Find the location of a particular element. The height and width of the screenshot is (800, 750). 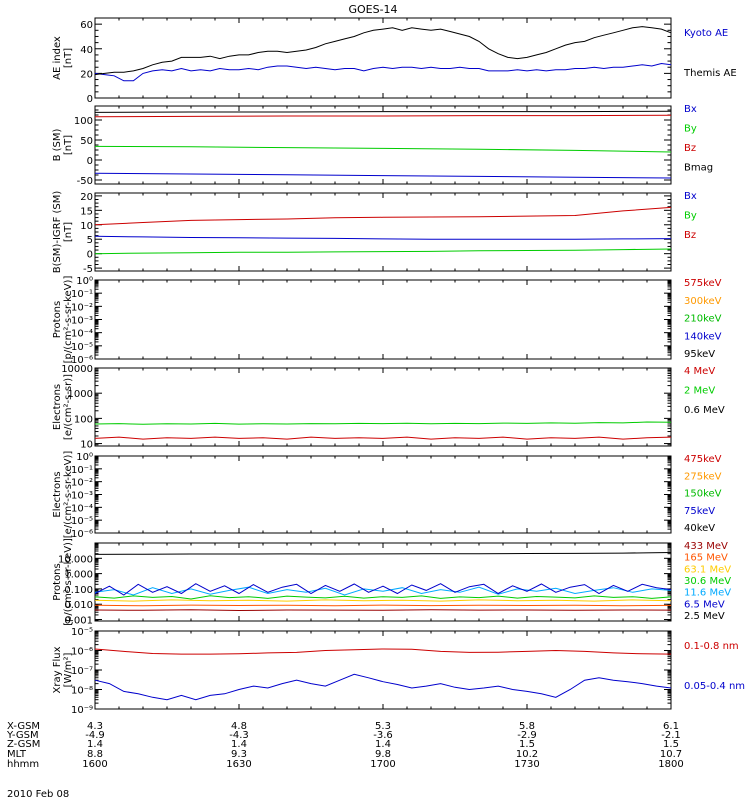

legend-label: 475keV is located at coordinates (703, 459).